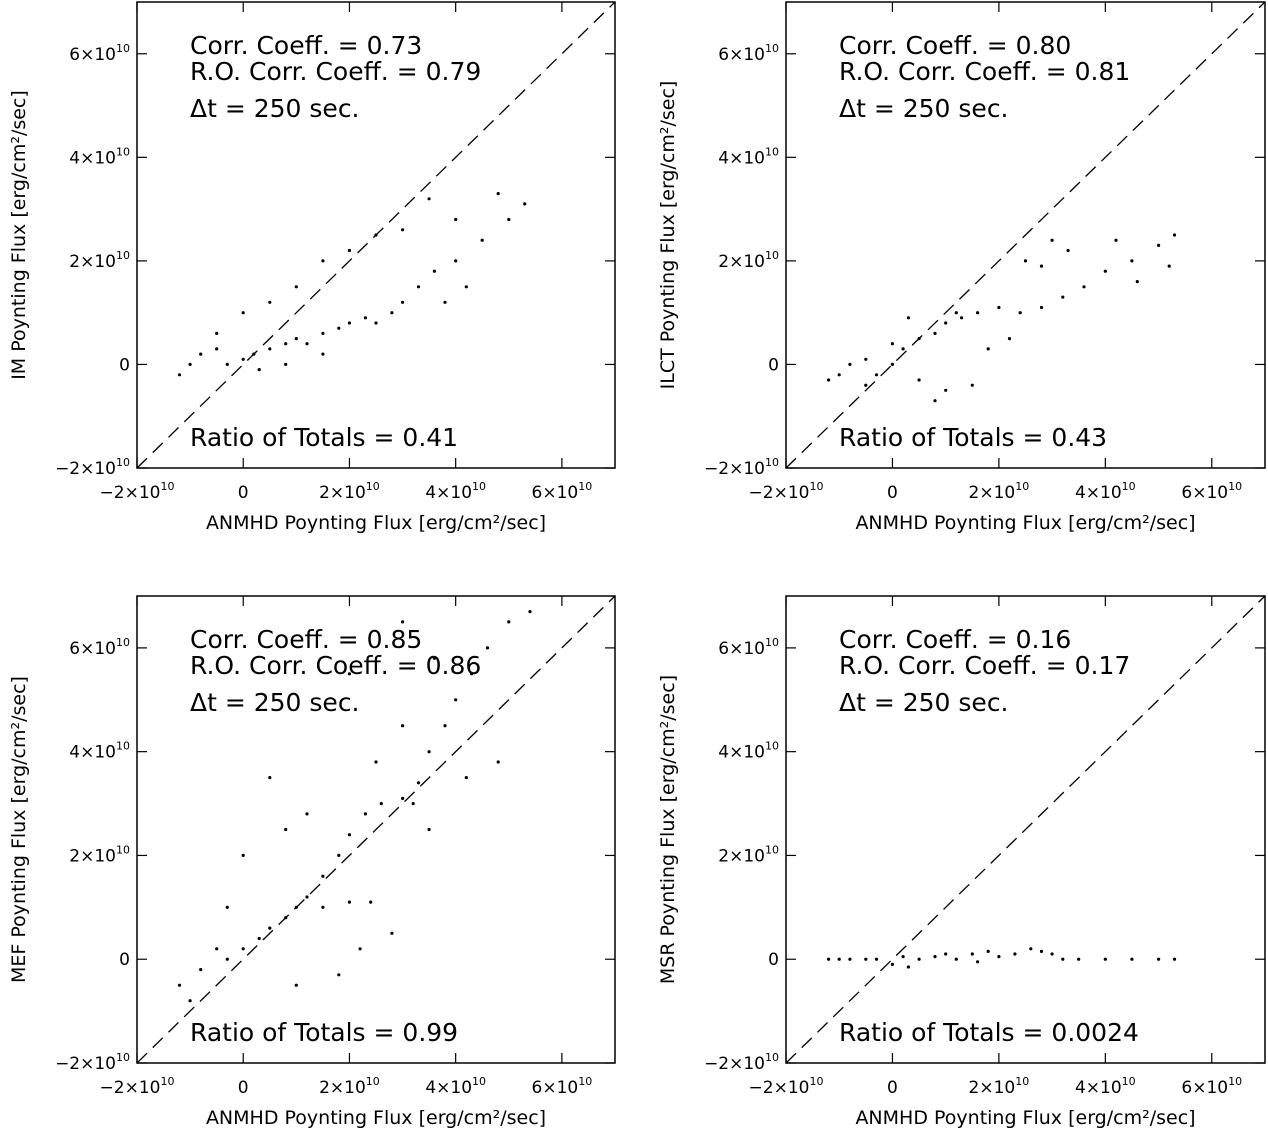 The image size is (1268, 1130). Describe the element at coordinates (306, 639) in the screenshot. I see `corr-coeff-label: Corr. Coeff. = 0.85` at that location.